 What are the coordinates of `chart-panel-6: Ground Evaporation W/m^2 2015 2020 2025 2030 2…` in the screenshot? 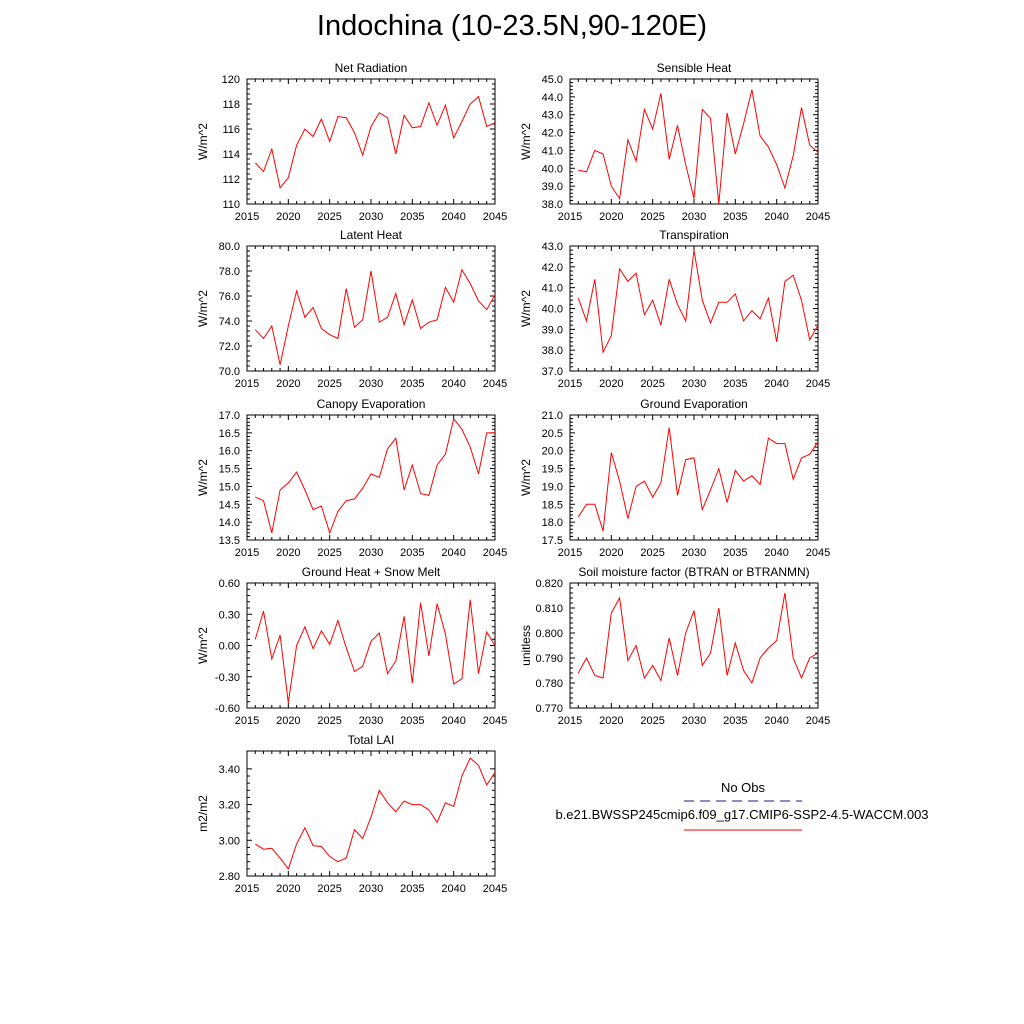 It's located at (674, 478).